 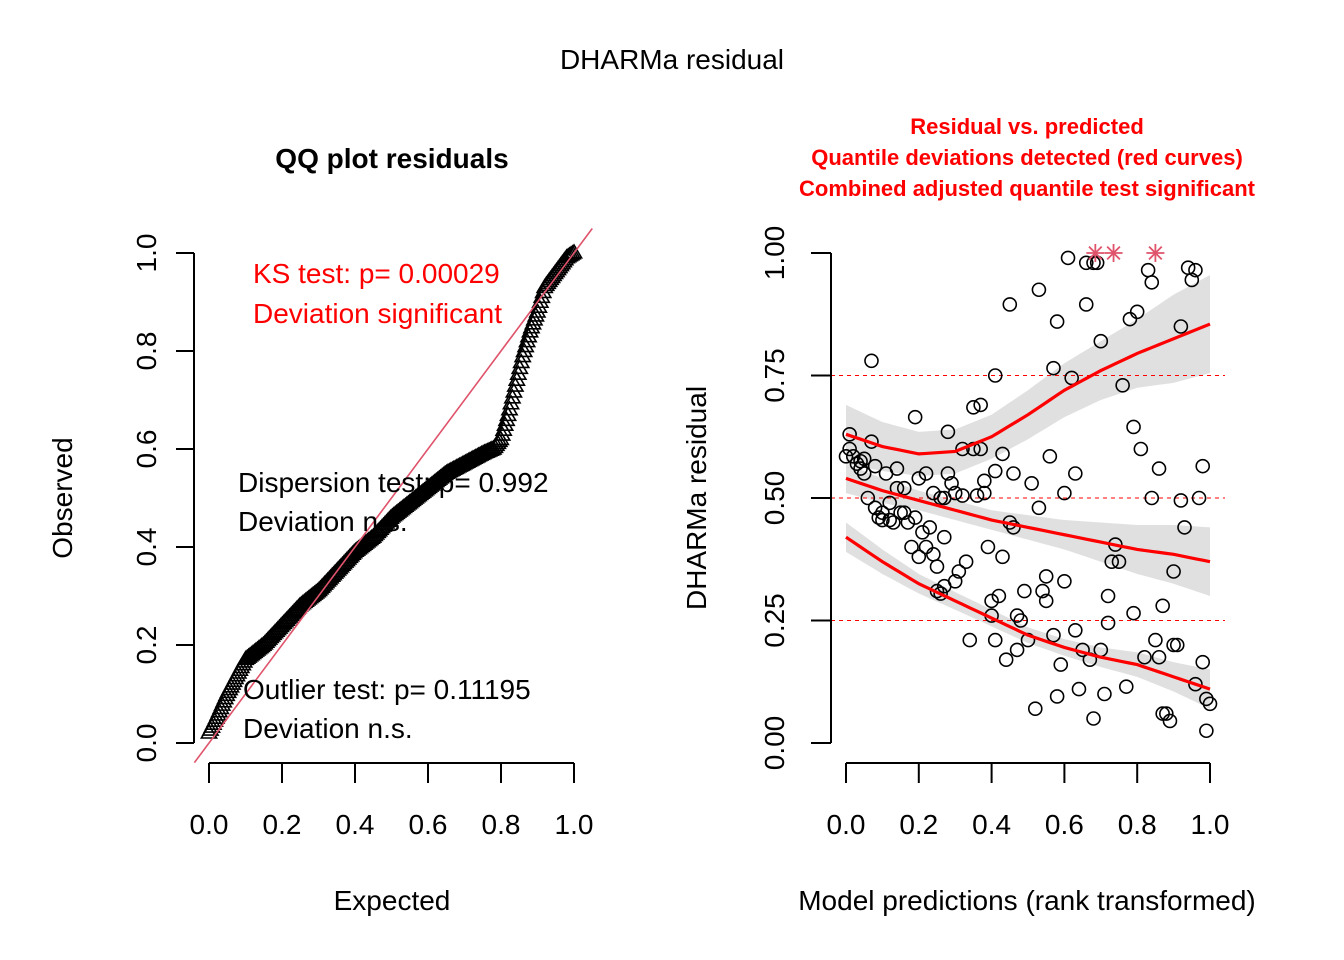 What do you see at coordinates (1210, 824) in the screenshot?
I see `rp-x-tick-label: 1.0` at bounding box center [1210, 824].